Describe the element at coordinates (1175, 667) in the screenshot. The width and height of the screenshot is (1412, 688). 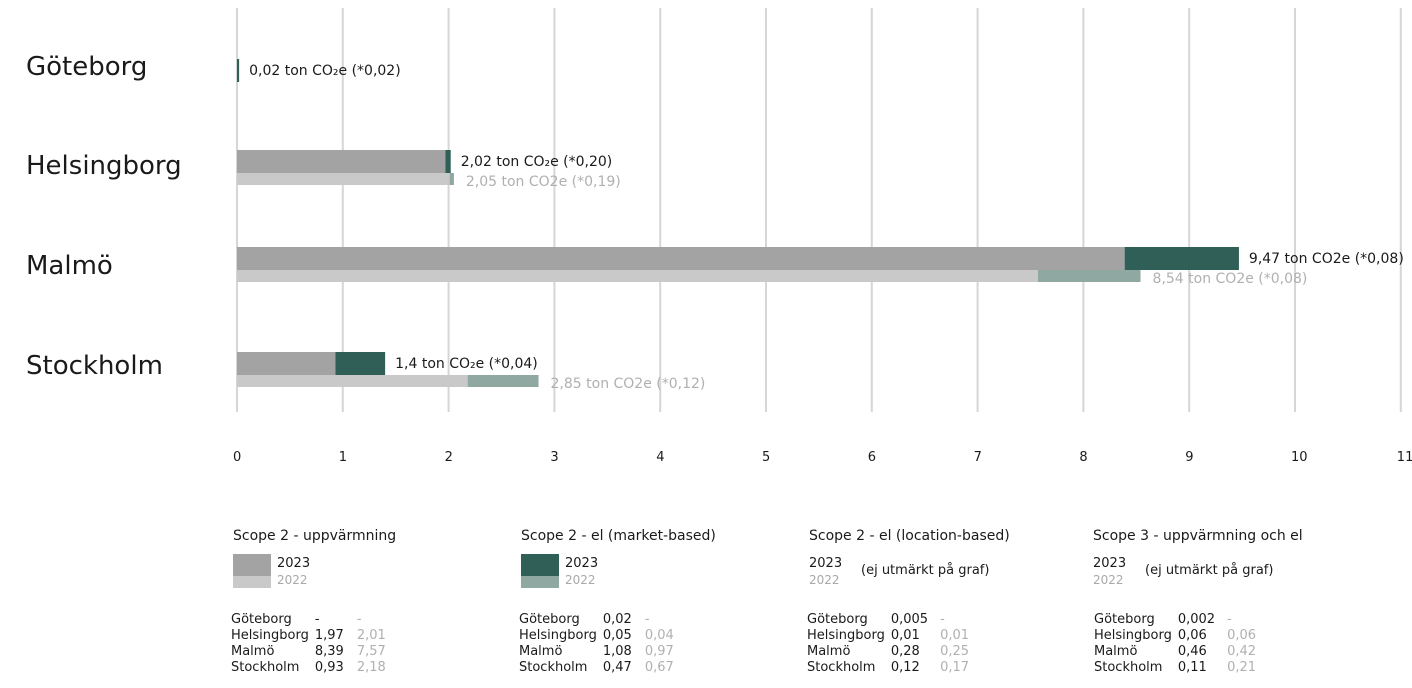
I see `table-row: Stockholm 0,11 0,21` at that location.